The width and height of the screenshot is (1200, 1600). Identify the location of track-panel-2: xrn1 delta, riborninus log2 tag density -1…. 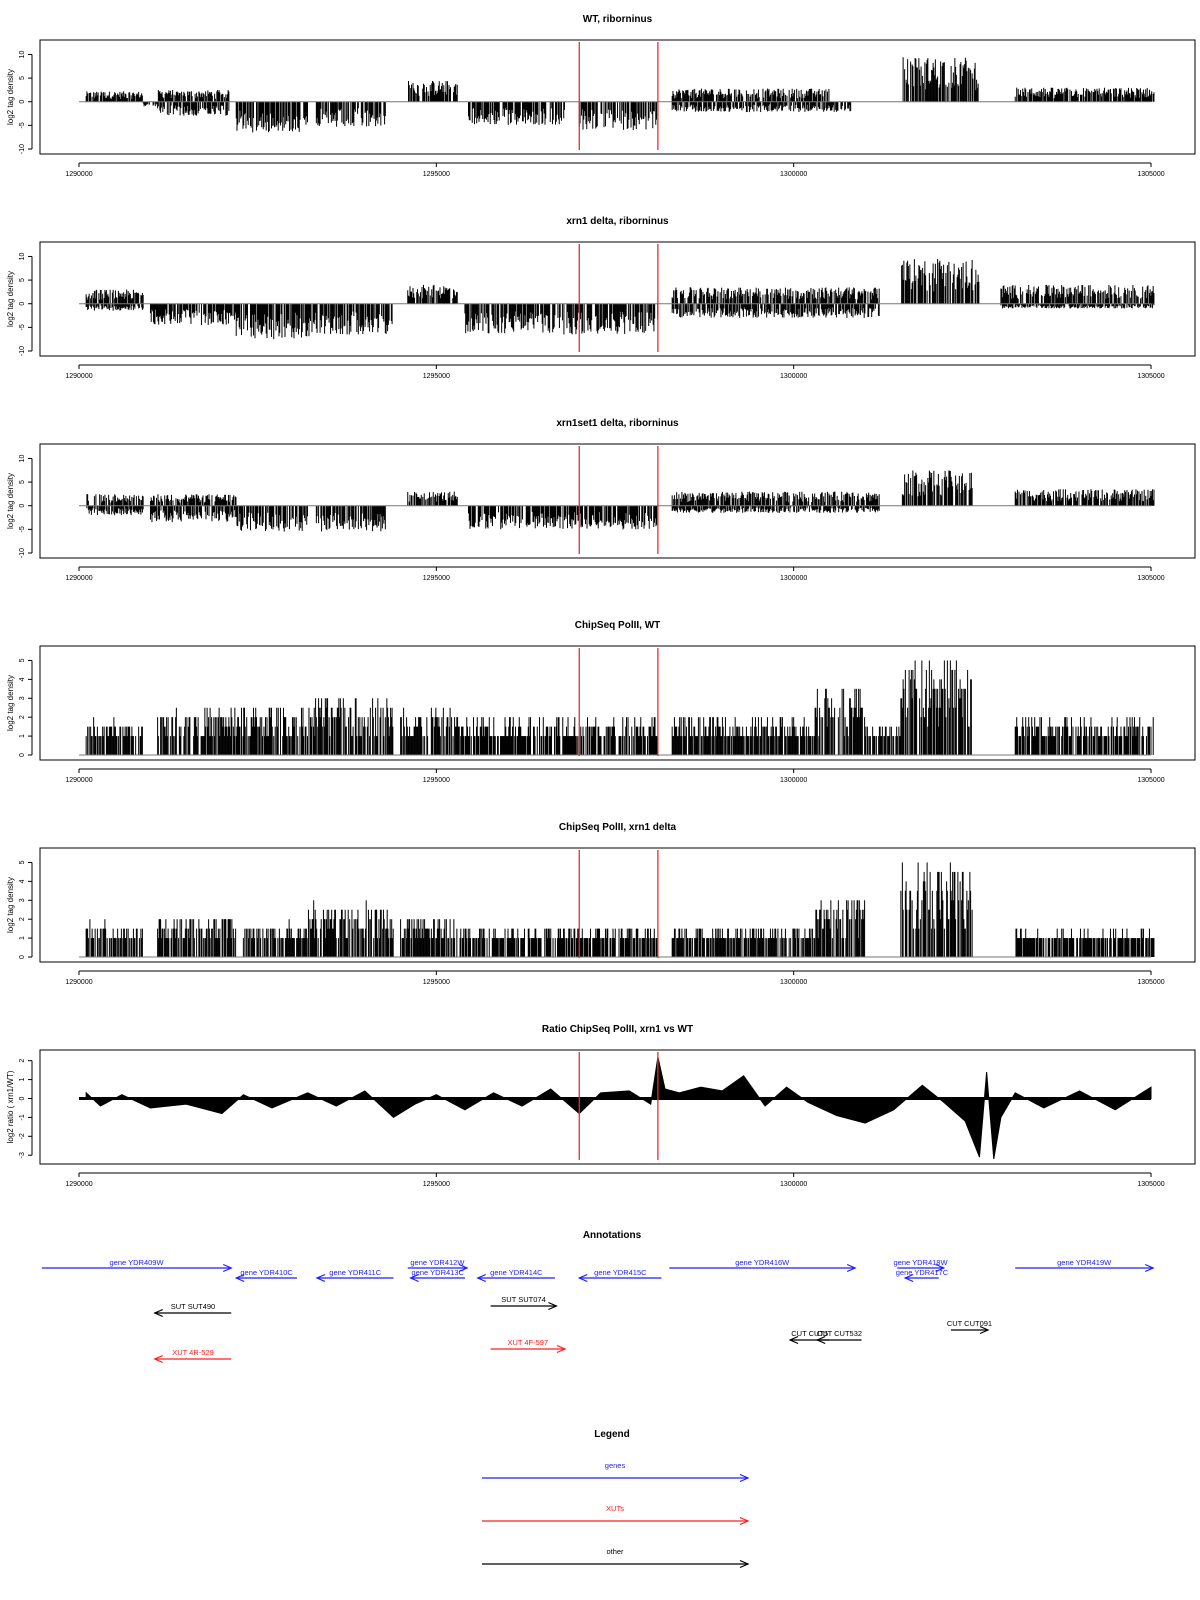
(601, 298).